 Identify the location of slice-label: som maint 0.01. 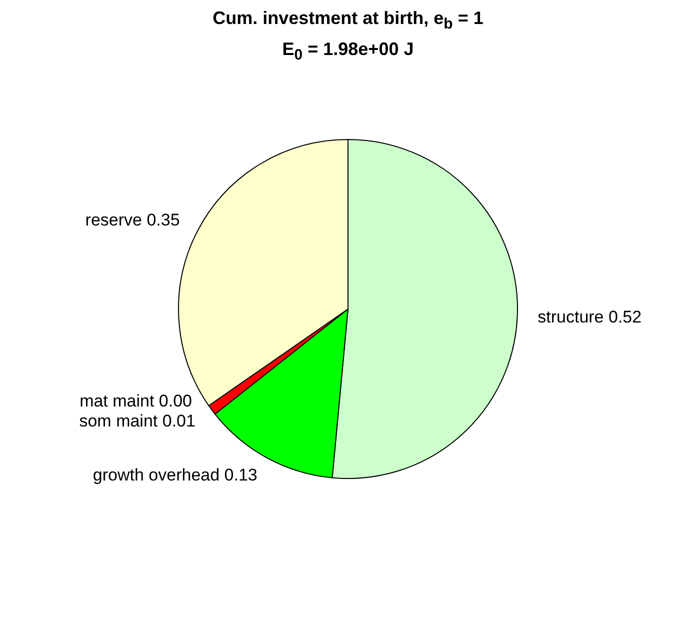
(137, 421).